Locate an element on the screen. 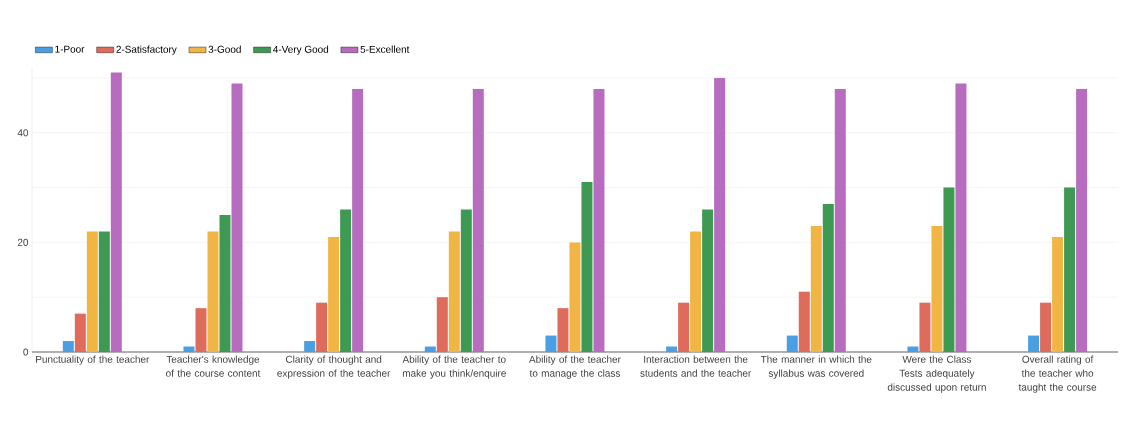  x-tick-label: Interaction between the students and the teacher is located at coordinates (696, 366).